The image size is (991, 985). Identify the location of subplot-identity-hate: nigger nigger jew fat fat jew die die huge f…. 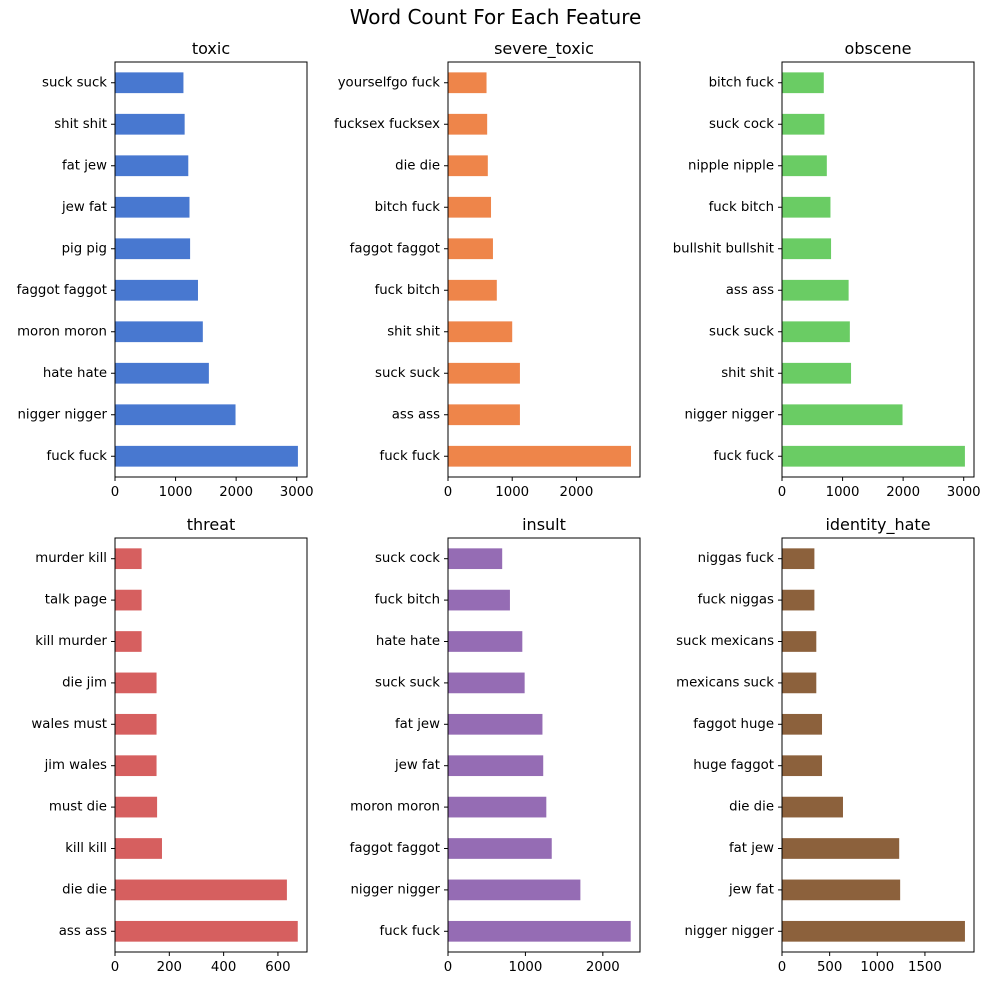
(825, 745).